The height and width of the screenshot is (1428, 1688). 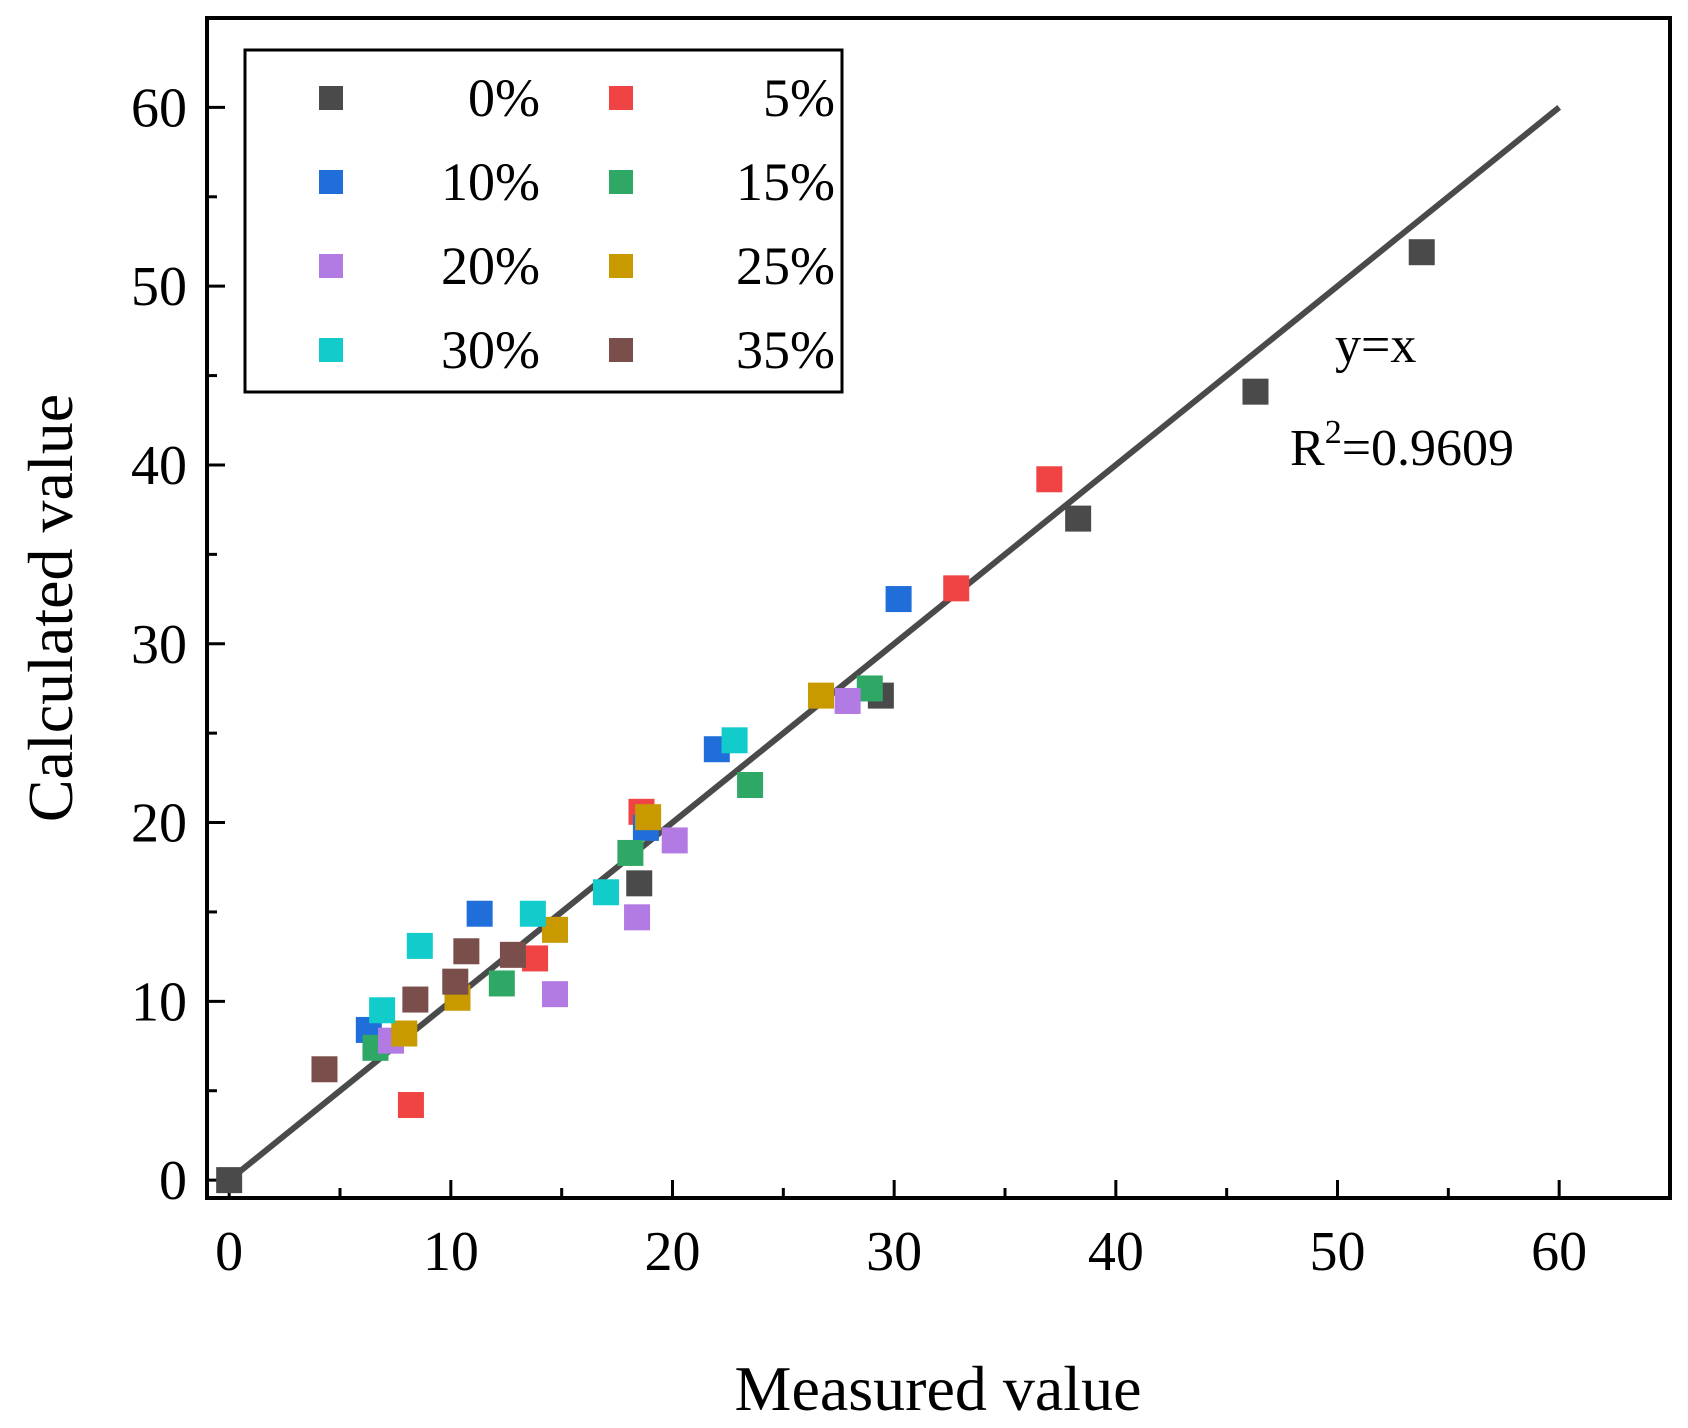 I want to click on x-tick-label: 10, so click(x=451, y=1252).